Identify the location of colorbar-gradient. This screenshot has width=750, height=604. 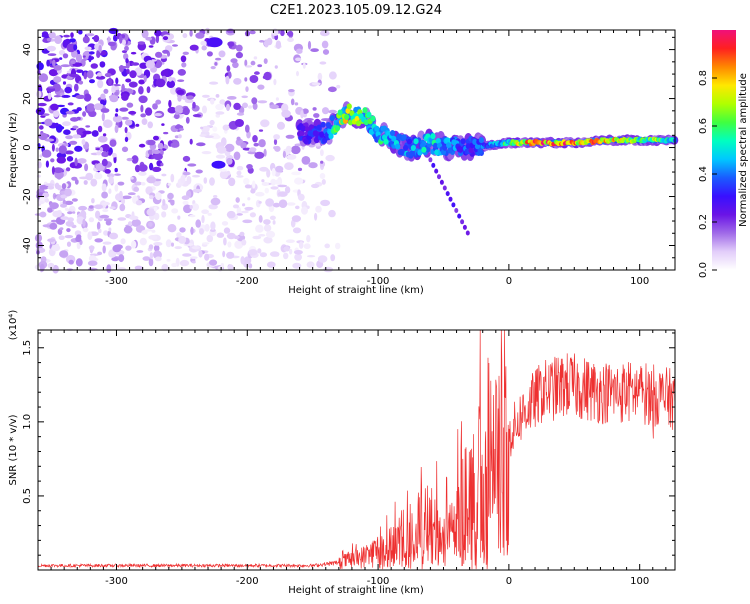
(724, 150).